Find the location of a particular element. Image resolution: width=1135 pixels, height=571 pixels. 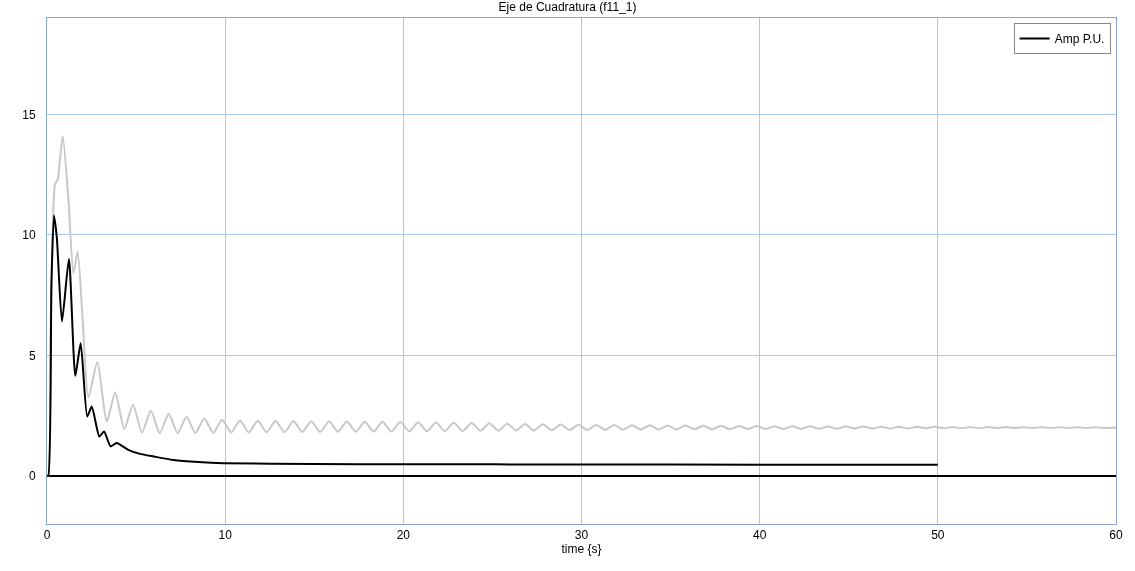

x-tick-label: 60 is located at coordinates (1116, 535).